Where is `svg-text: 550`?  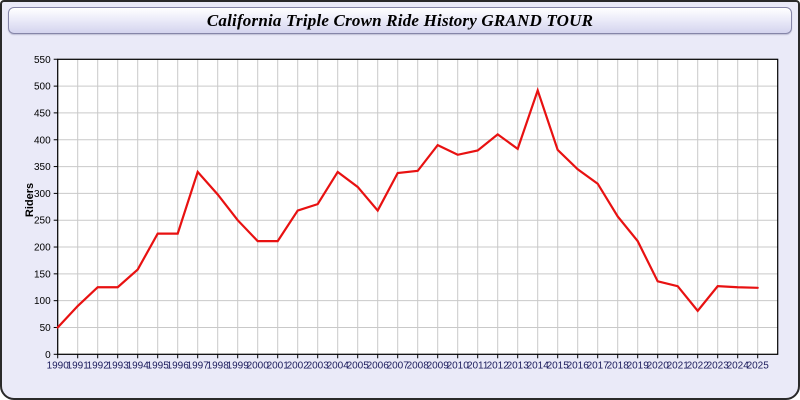 svg-text: 550 is located at coordinates (42, 60).